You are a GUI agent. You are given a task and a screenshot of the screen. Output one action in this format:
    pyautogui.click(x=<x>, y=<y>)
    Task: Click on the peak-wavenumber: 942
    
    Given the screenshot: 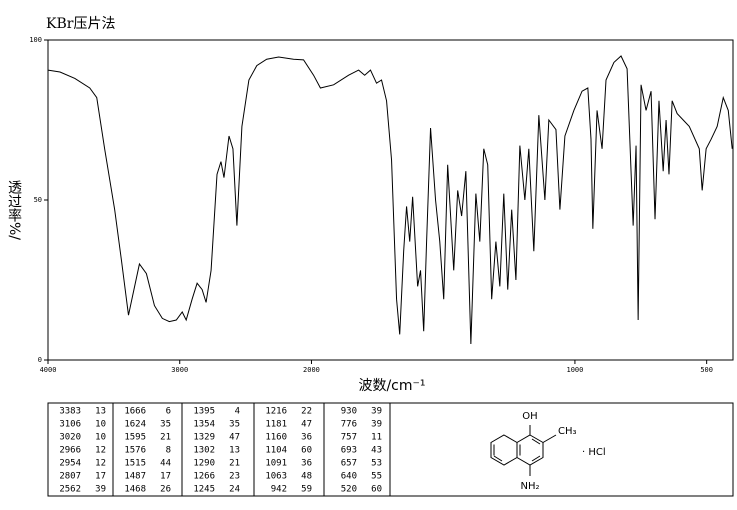 What is the action you would take?
    pyautogui.click(x=279, y=490)
    